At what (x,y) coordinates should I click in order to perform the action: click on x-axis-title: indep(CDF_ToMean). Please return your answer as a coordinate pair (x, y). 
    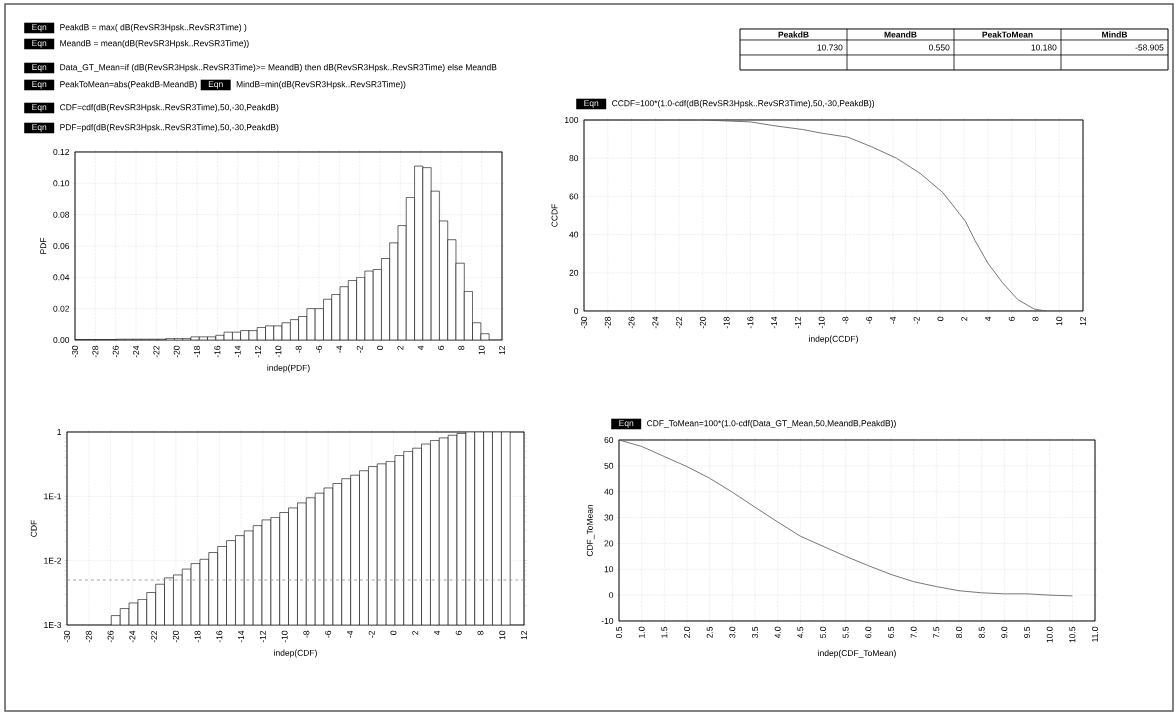
    Looking at the image, I should click on (857, 653).